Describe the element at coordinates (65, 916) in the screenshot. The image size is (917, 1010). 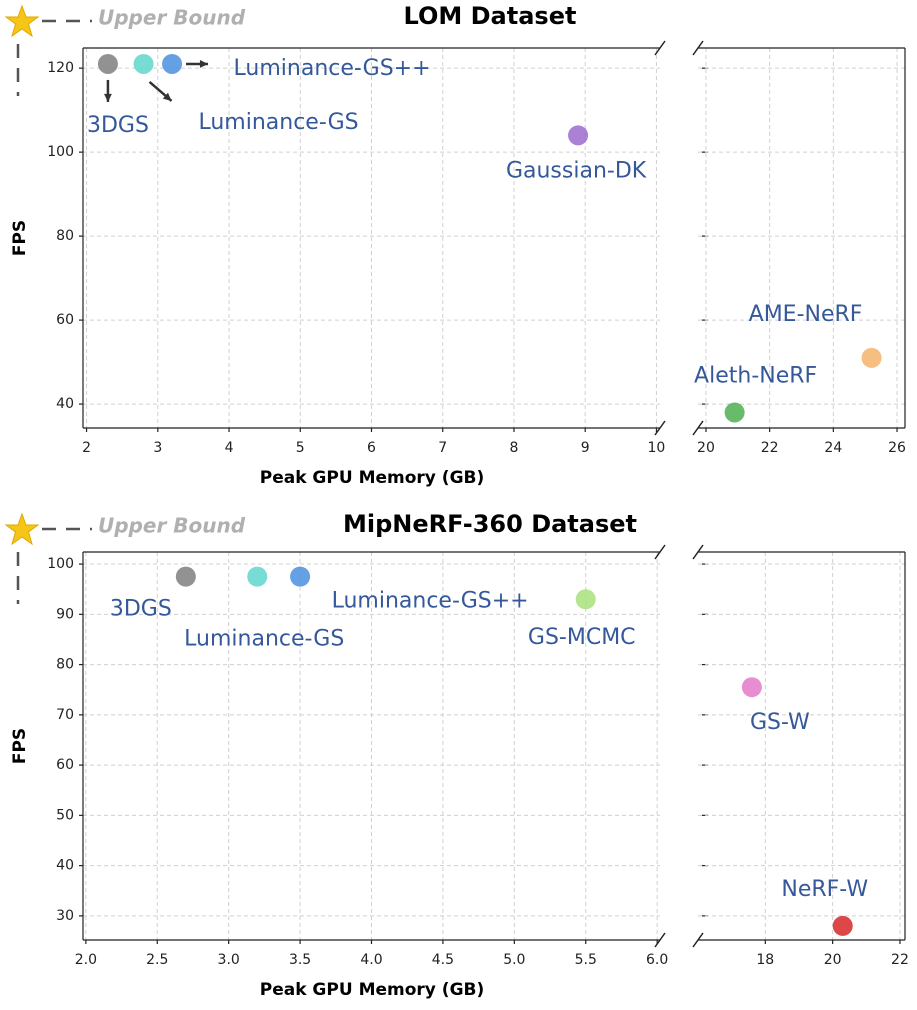
I see `y-tick-label: 30` at that location.